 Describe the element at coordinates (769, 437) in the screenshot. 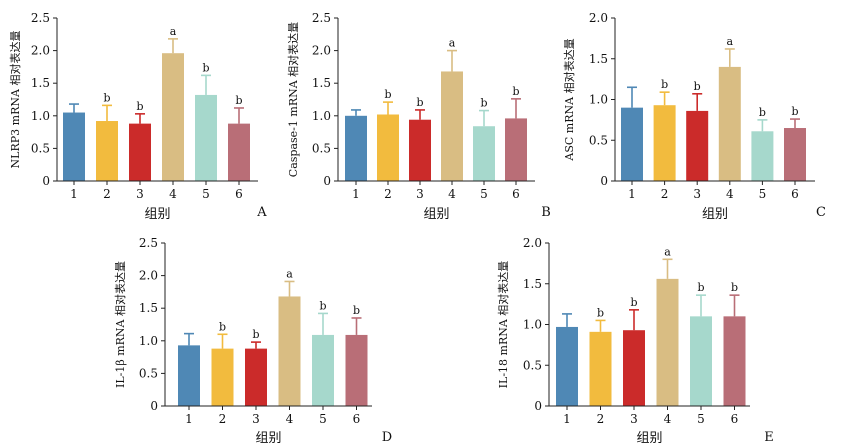

I see `panel-letter: E` at that location.